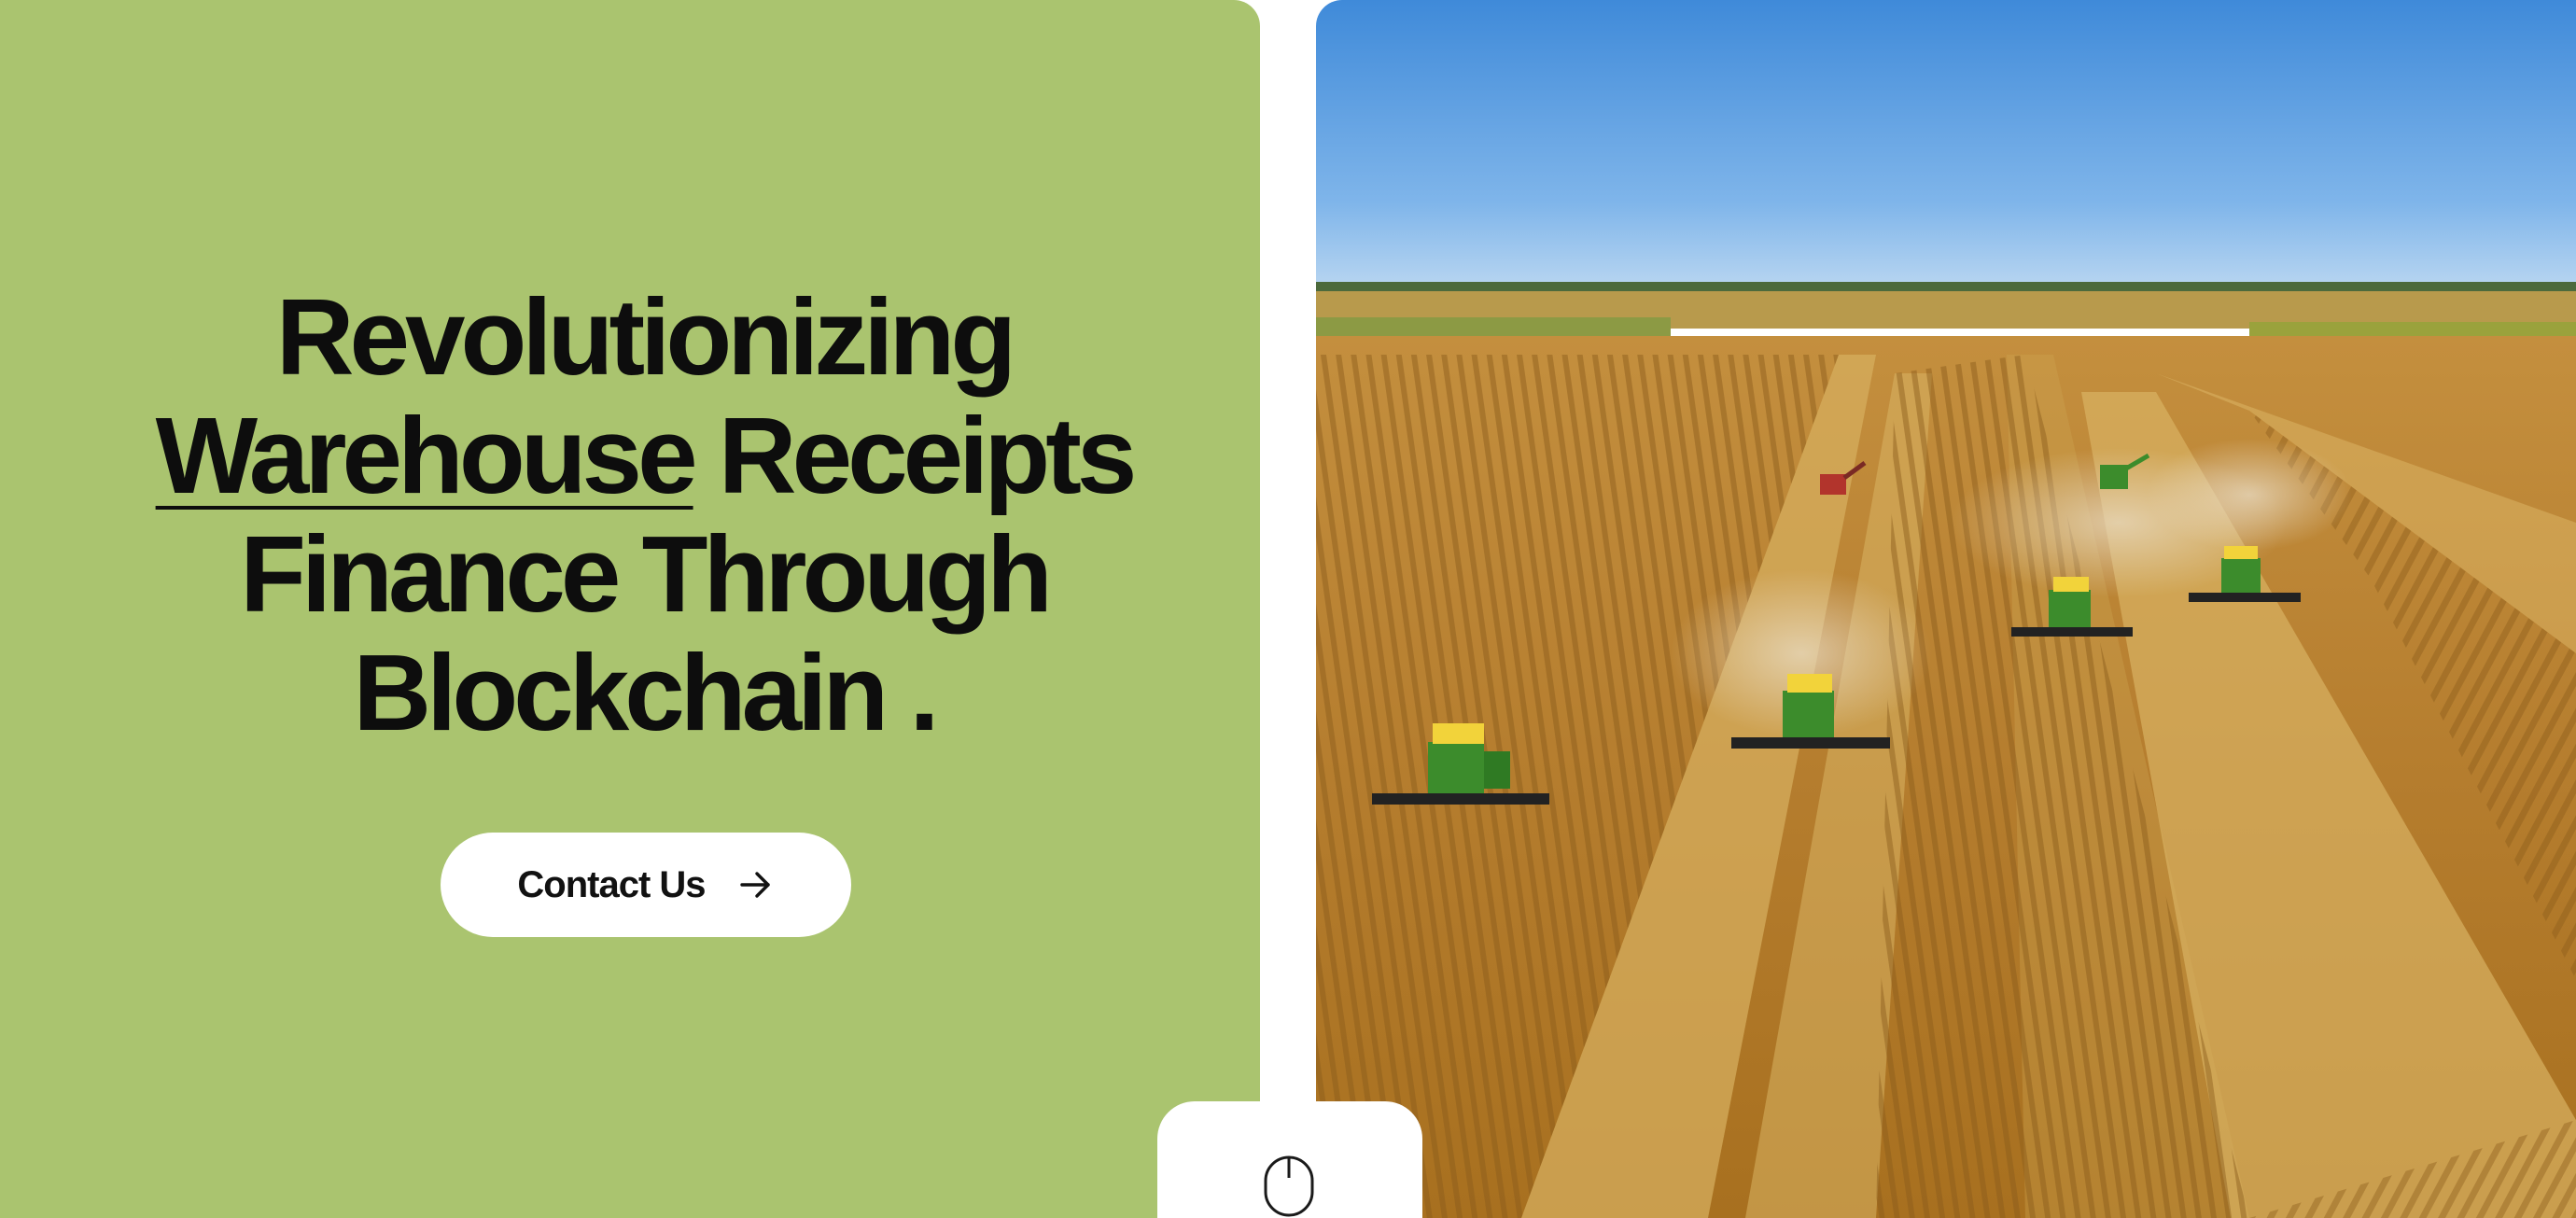 This screenshot has width=2576, height=1218. Describe the element at coordinates (611, 884) in the screenshot. I see `contact-us-label: Contact Us` at that location.